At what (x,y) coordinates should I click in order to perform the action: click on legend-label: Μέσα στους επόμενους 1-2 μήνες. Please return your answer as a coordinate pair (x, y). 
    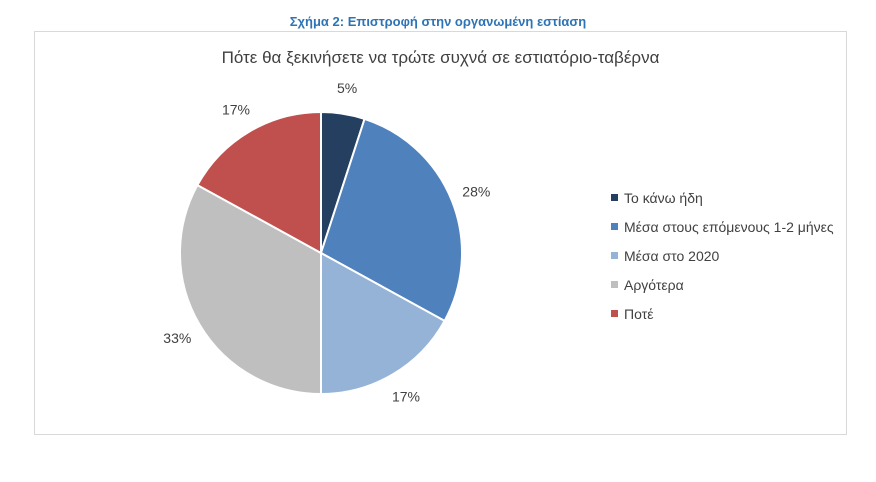
    Looking at the image, I should click on (729, 226).